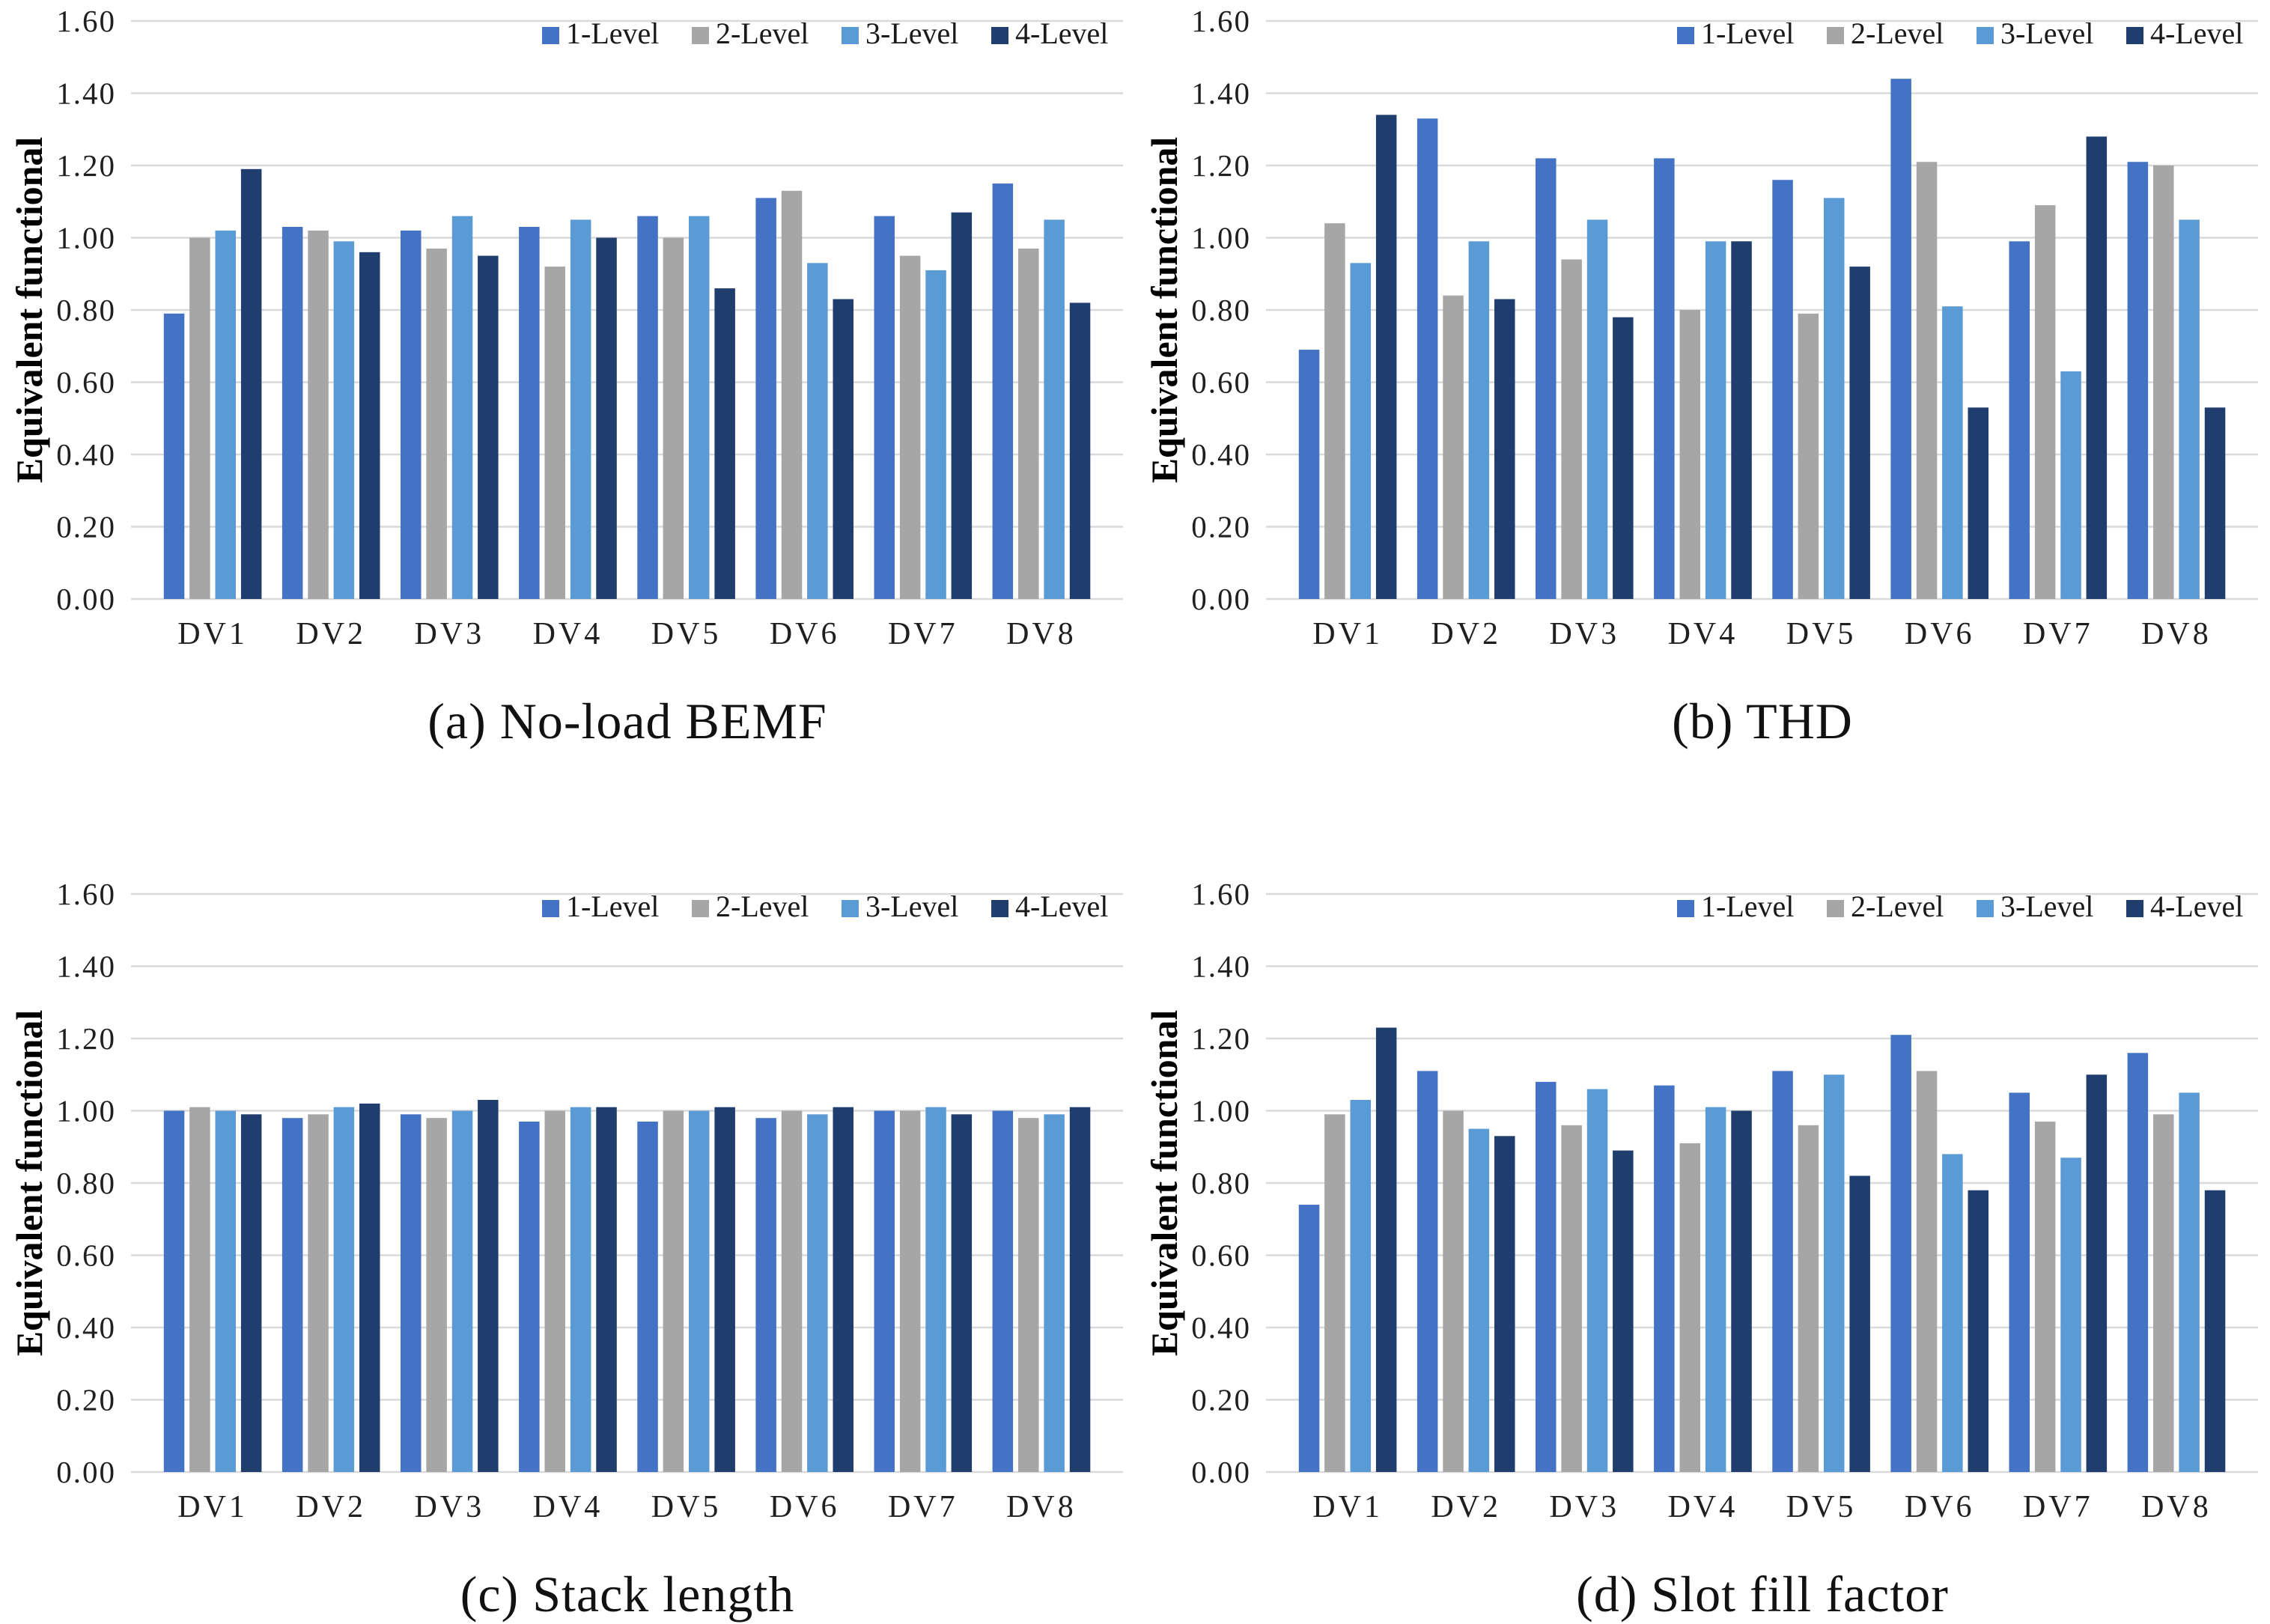 This screenshot has height=1624, width=2270. Describe the element at coordinates (331, 1507) in the screenshot. I see `x-tick-label: DV2` at that location.